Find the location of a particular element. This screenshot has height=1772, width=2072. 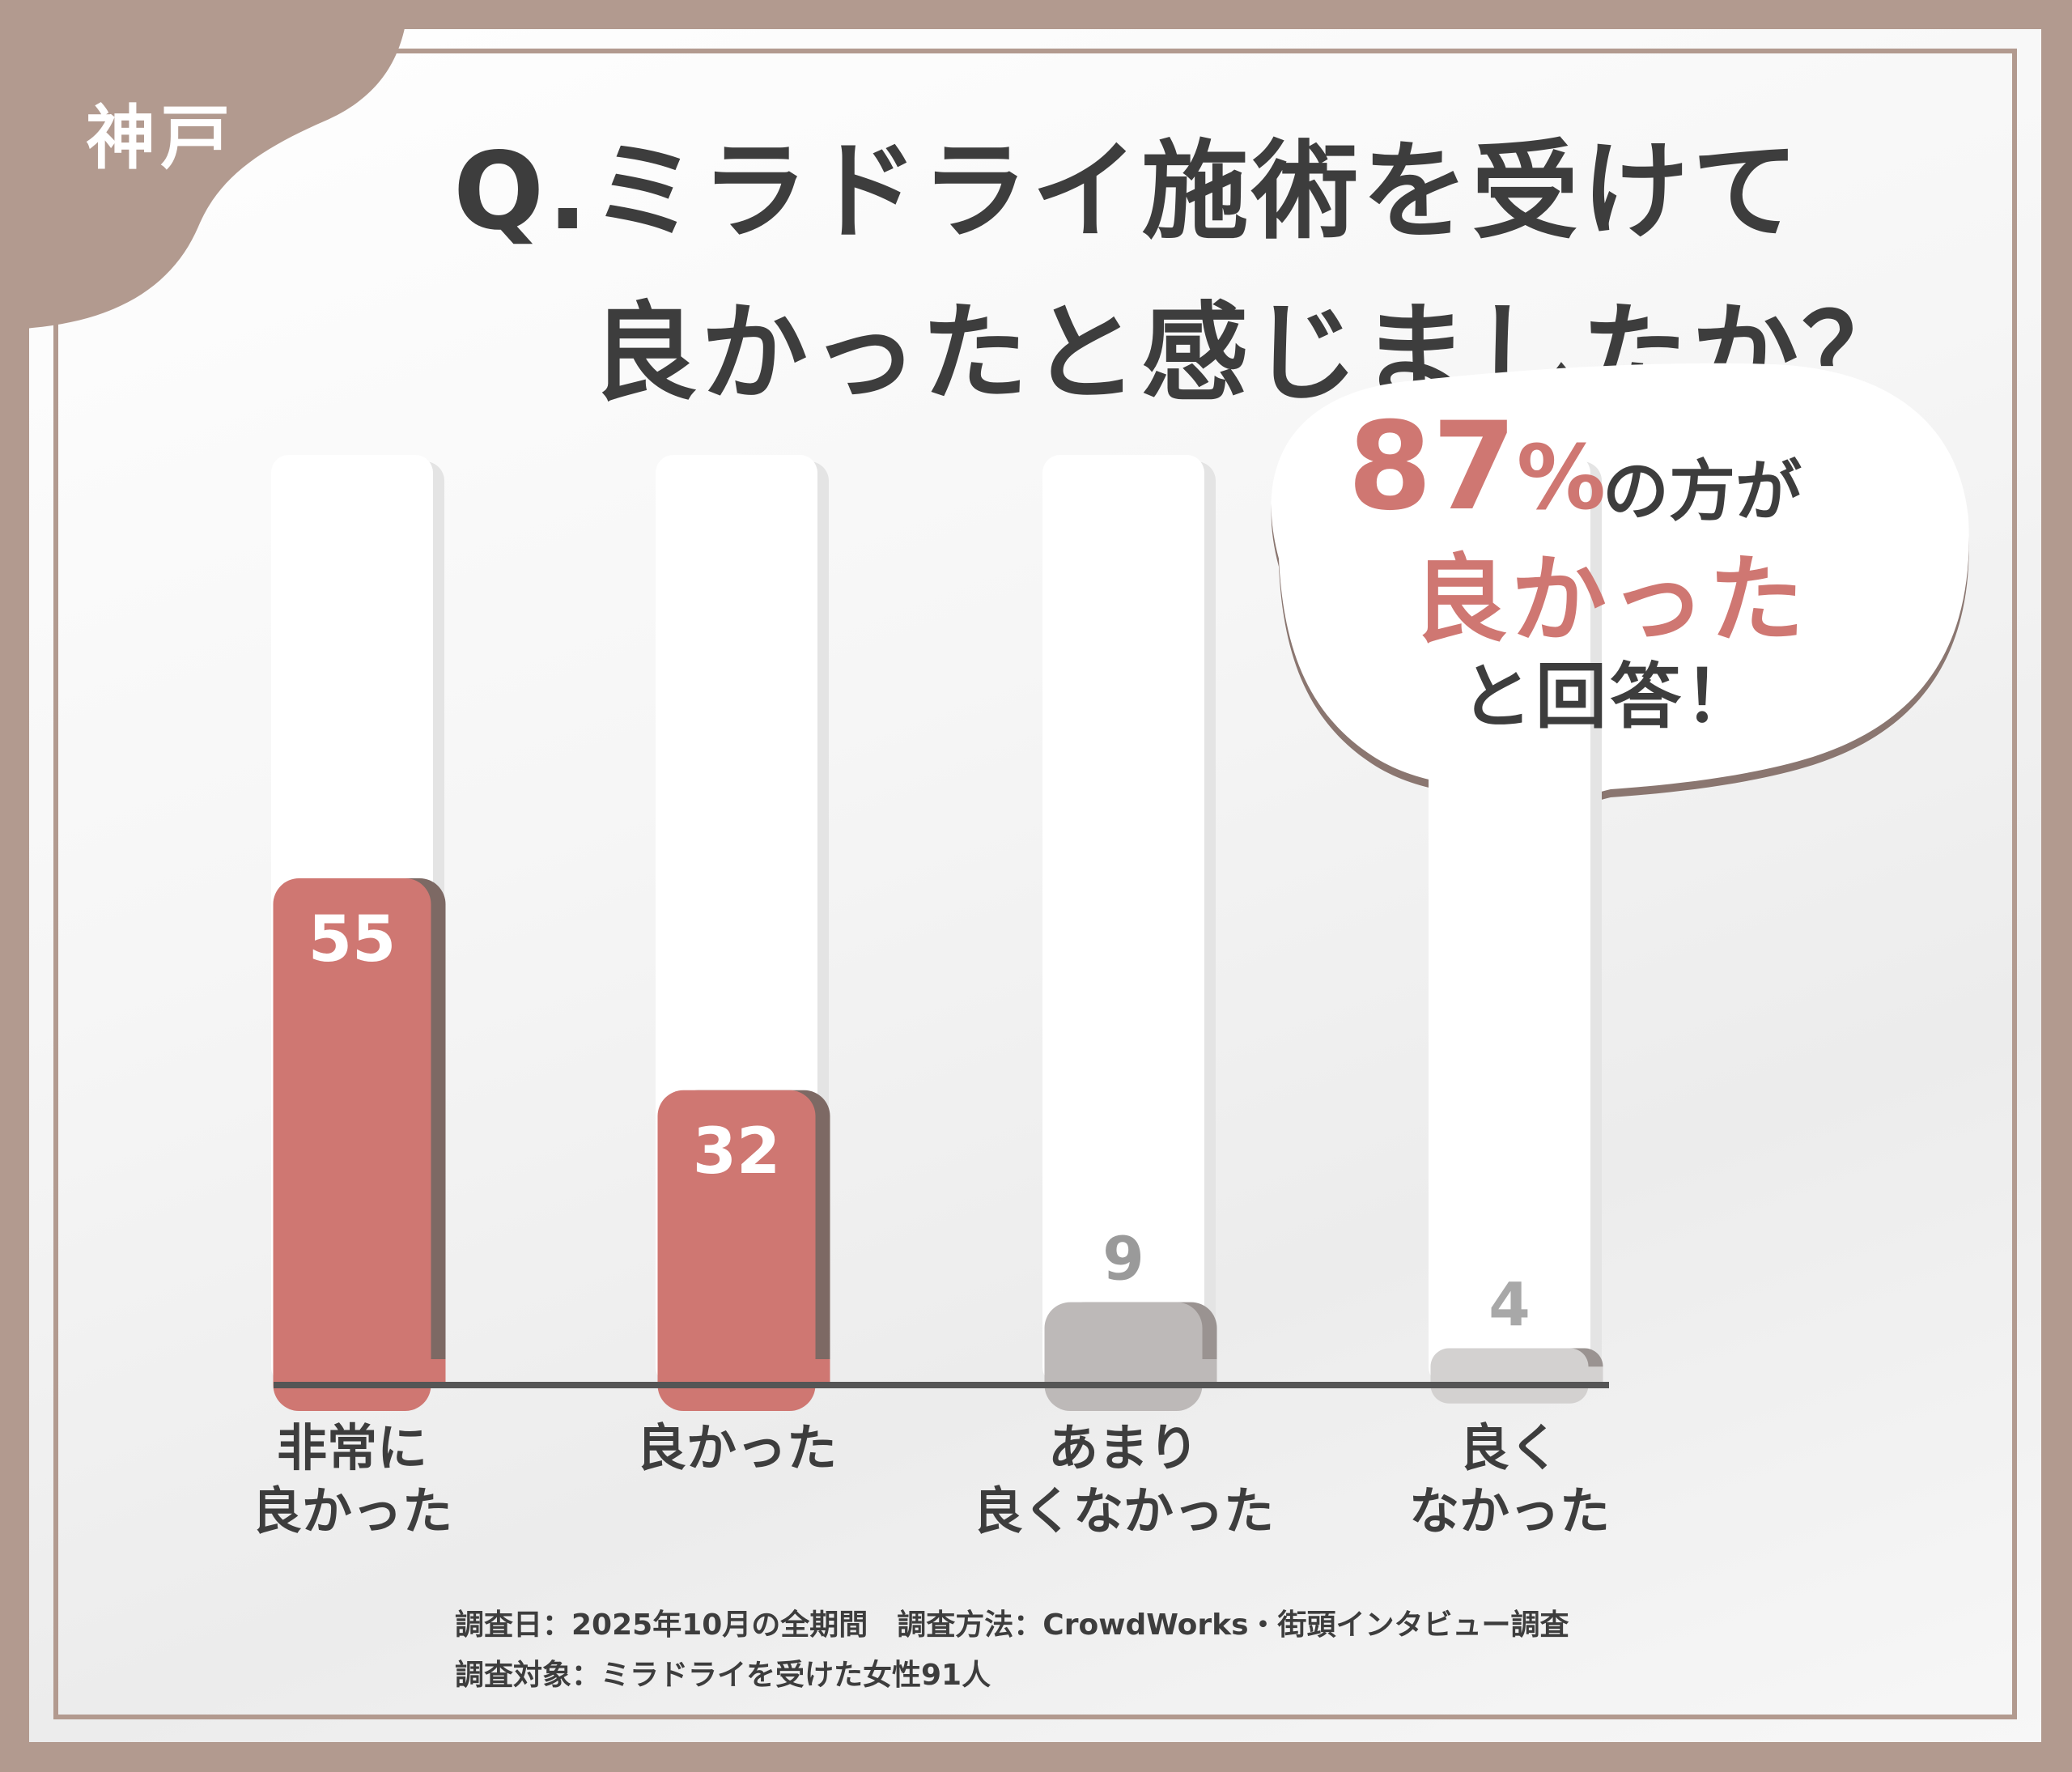

callout-text1: の方が is located at coordinates (1702, 492).